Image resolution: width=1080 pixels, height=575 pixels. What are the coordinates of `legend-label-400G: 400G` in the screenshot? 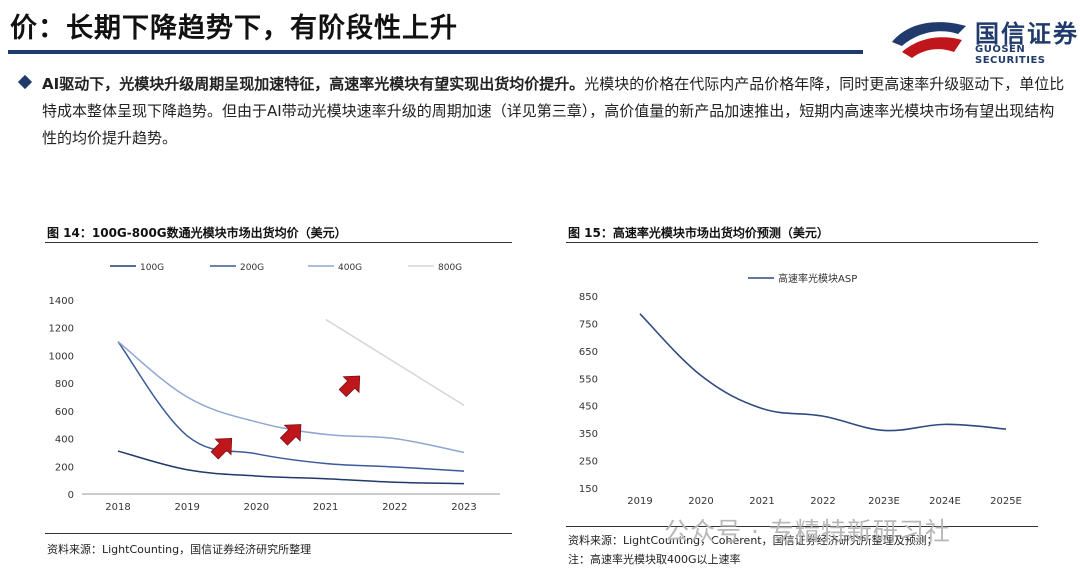 It's located at (350, 268).